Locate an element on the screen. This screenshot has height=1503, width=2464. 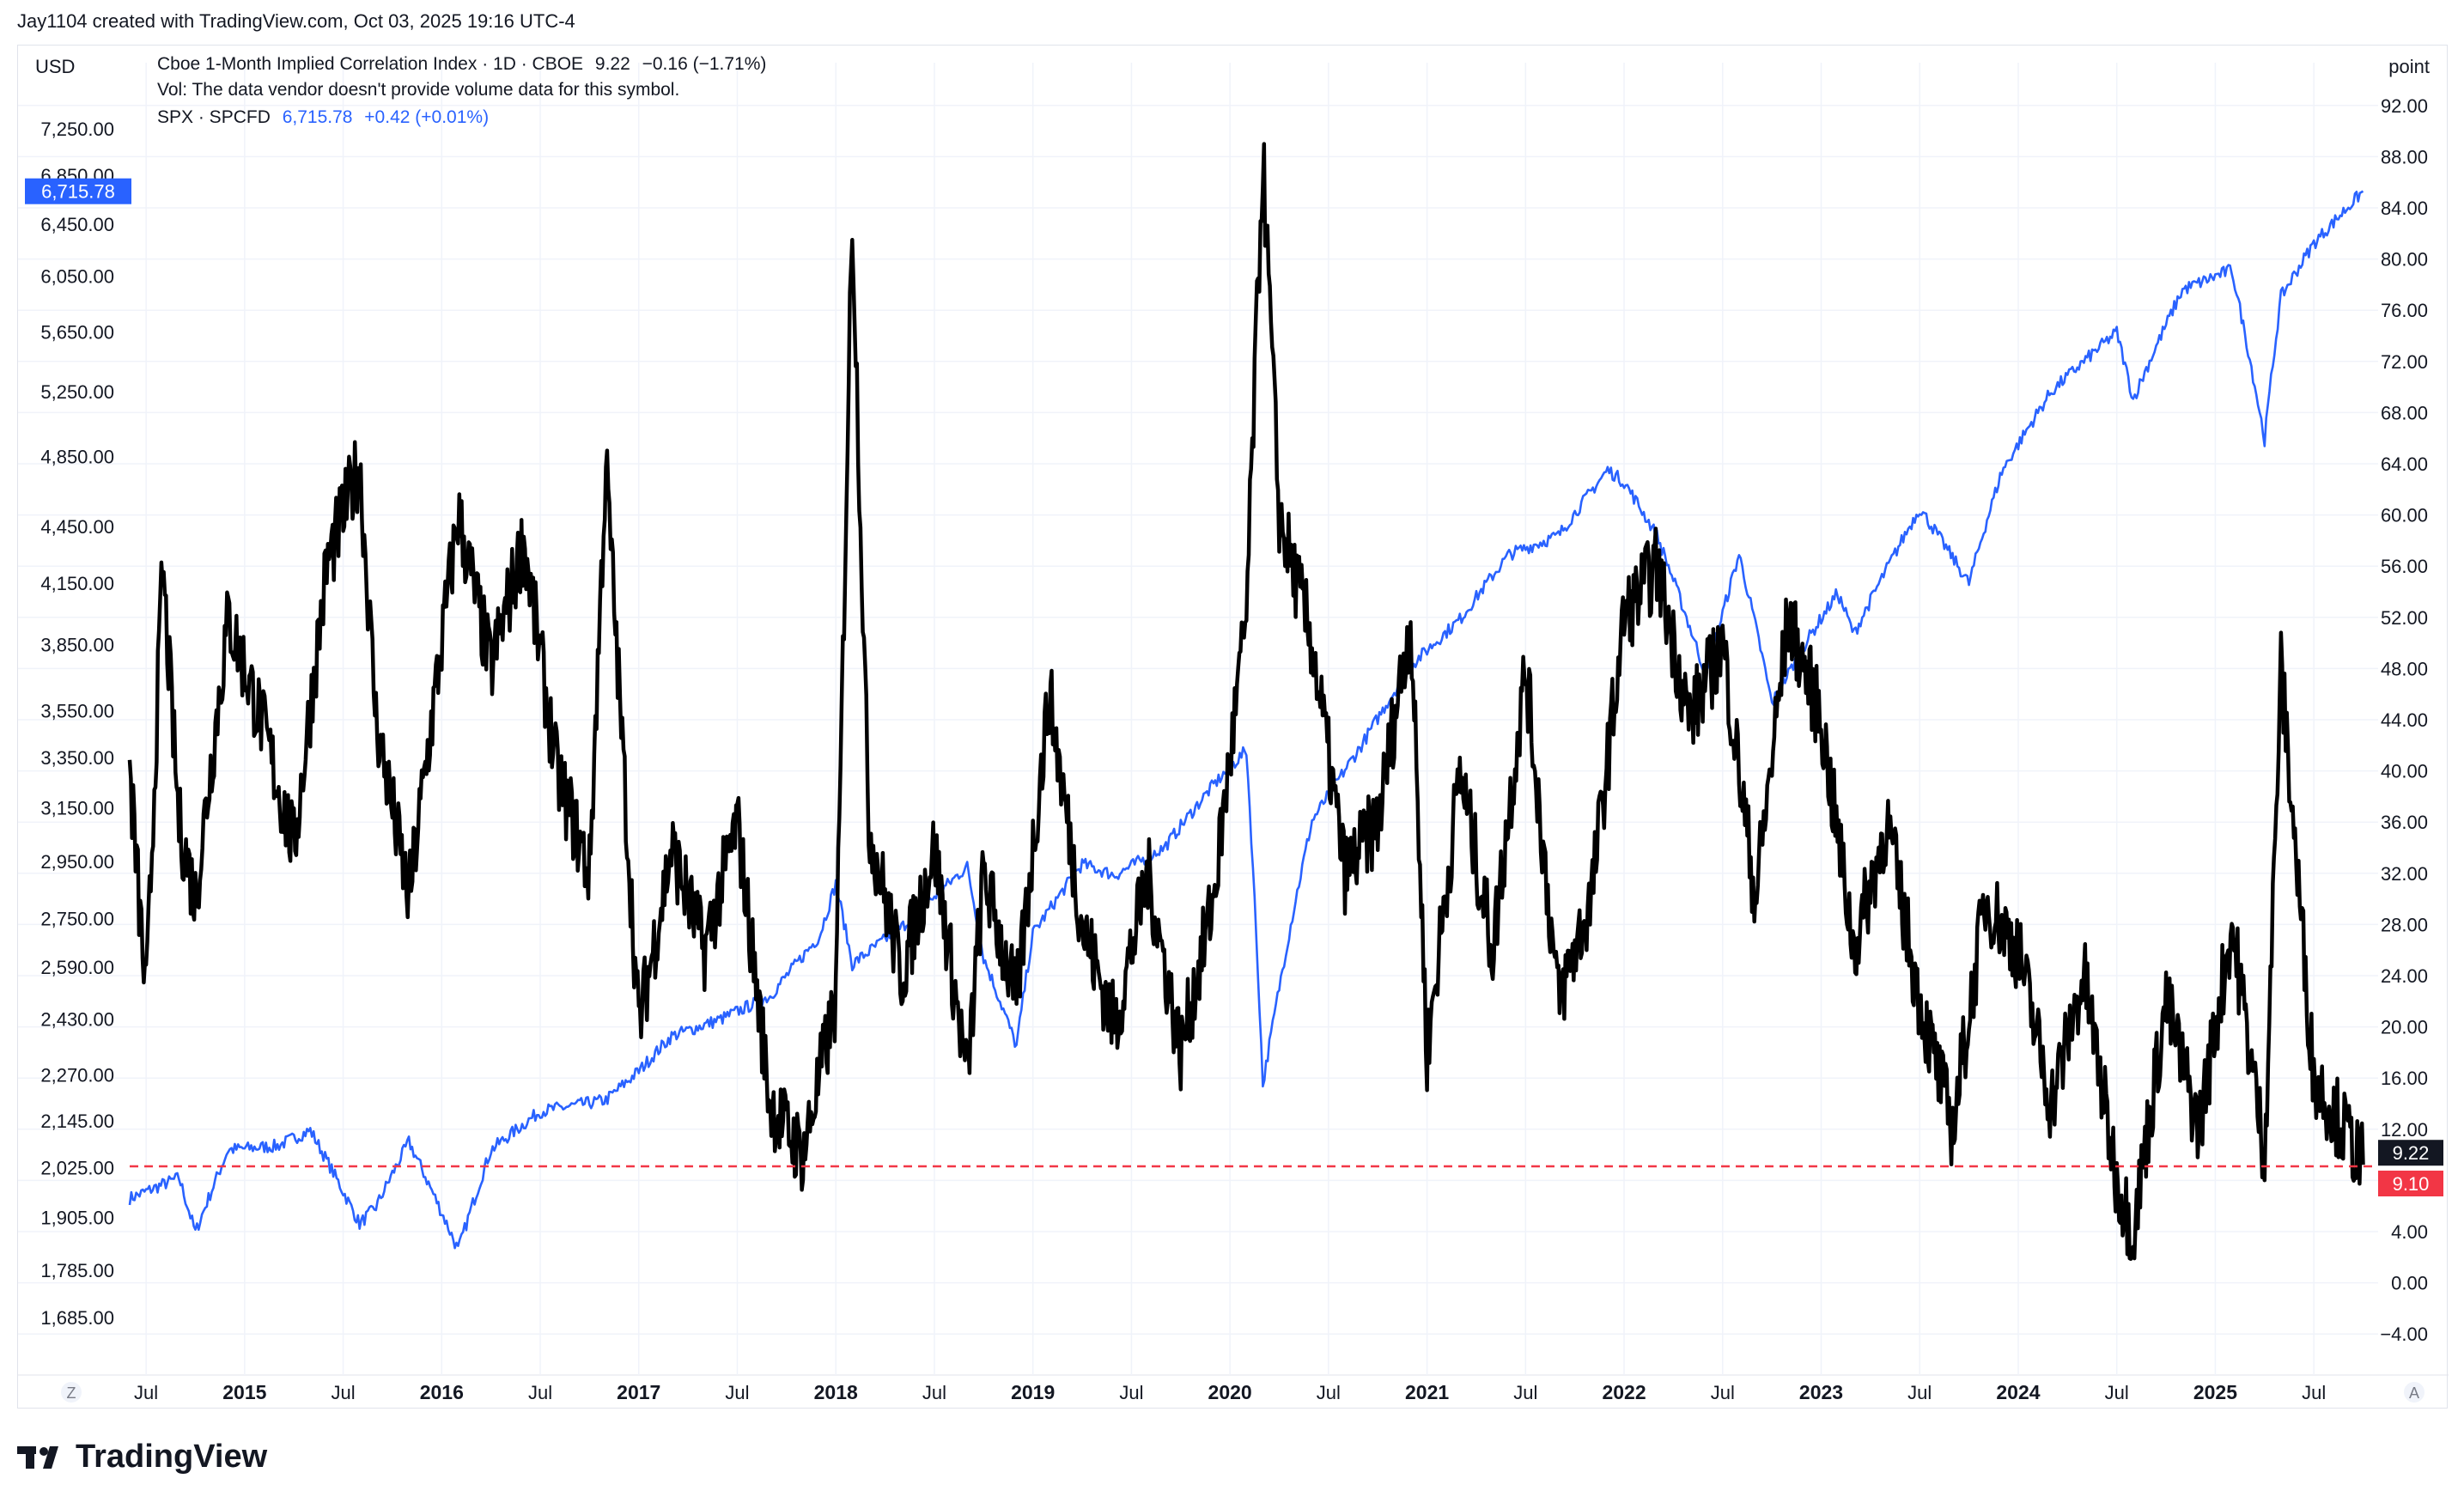
left-axis-tick-label-7: 4,450.00 is located at coordinates (77, 527).